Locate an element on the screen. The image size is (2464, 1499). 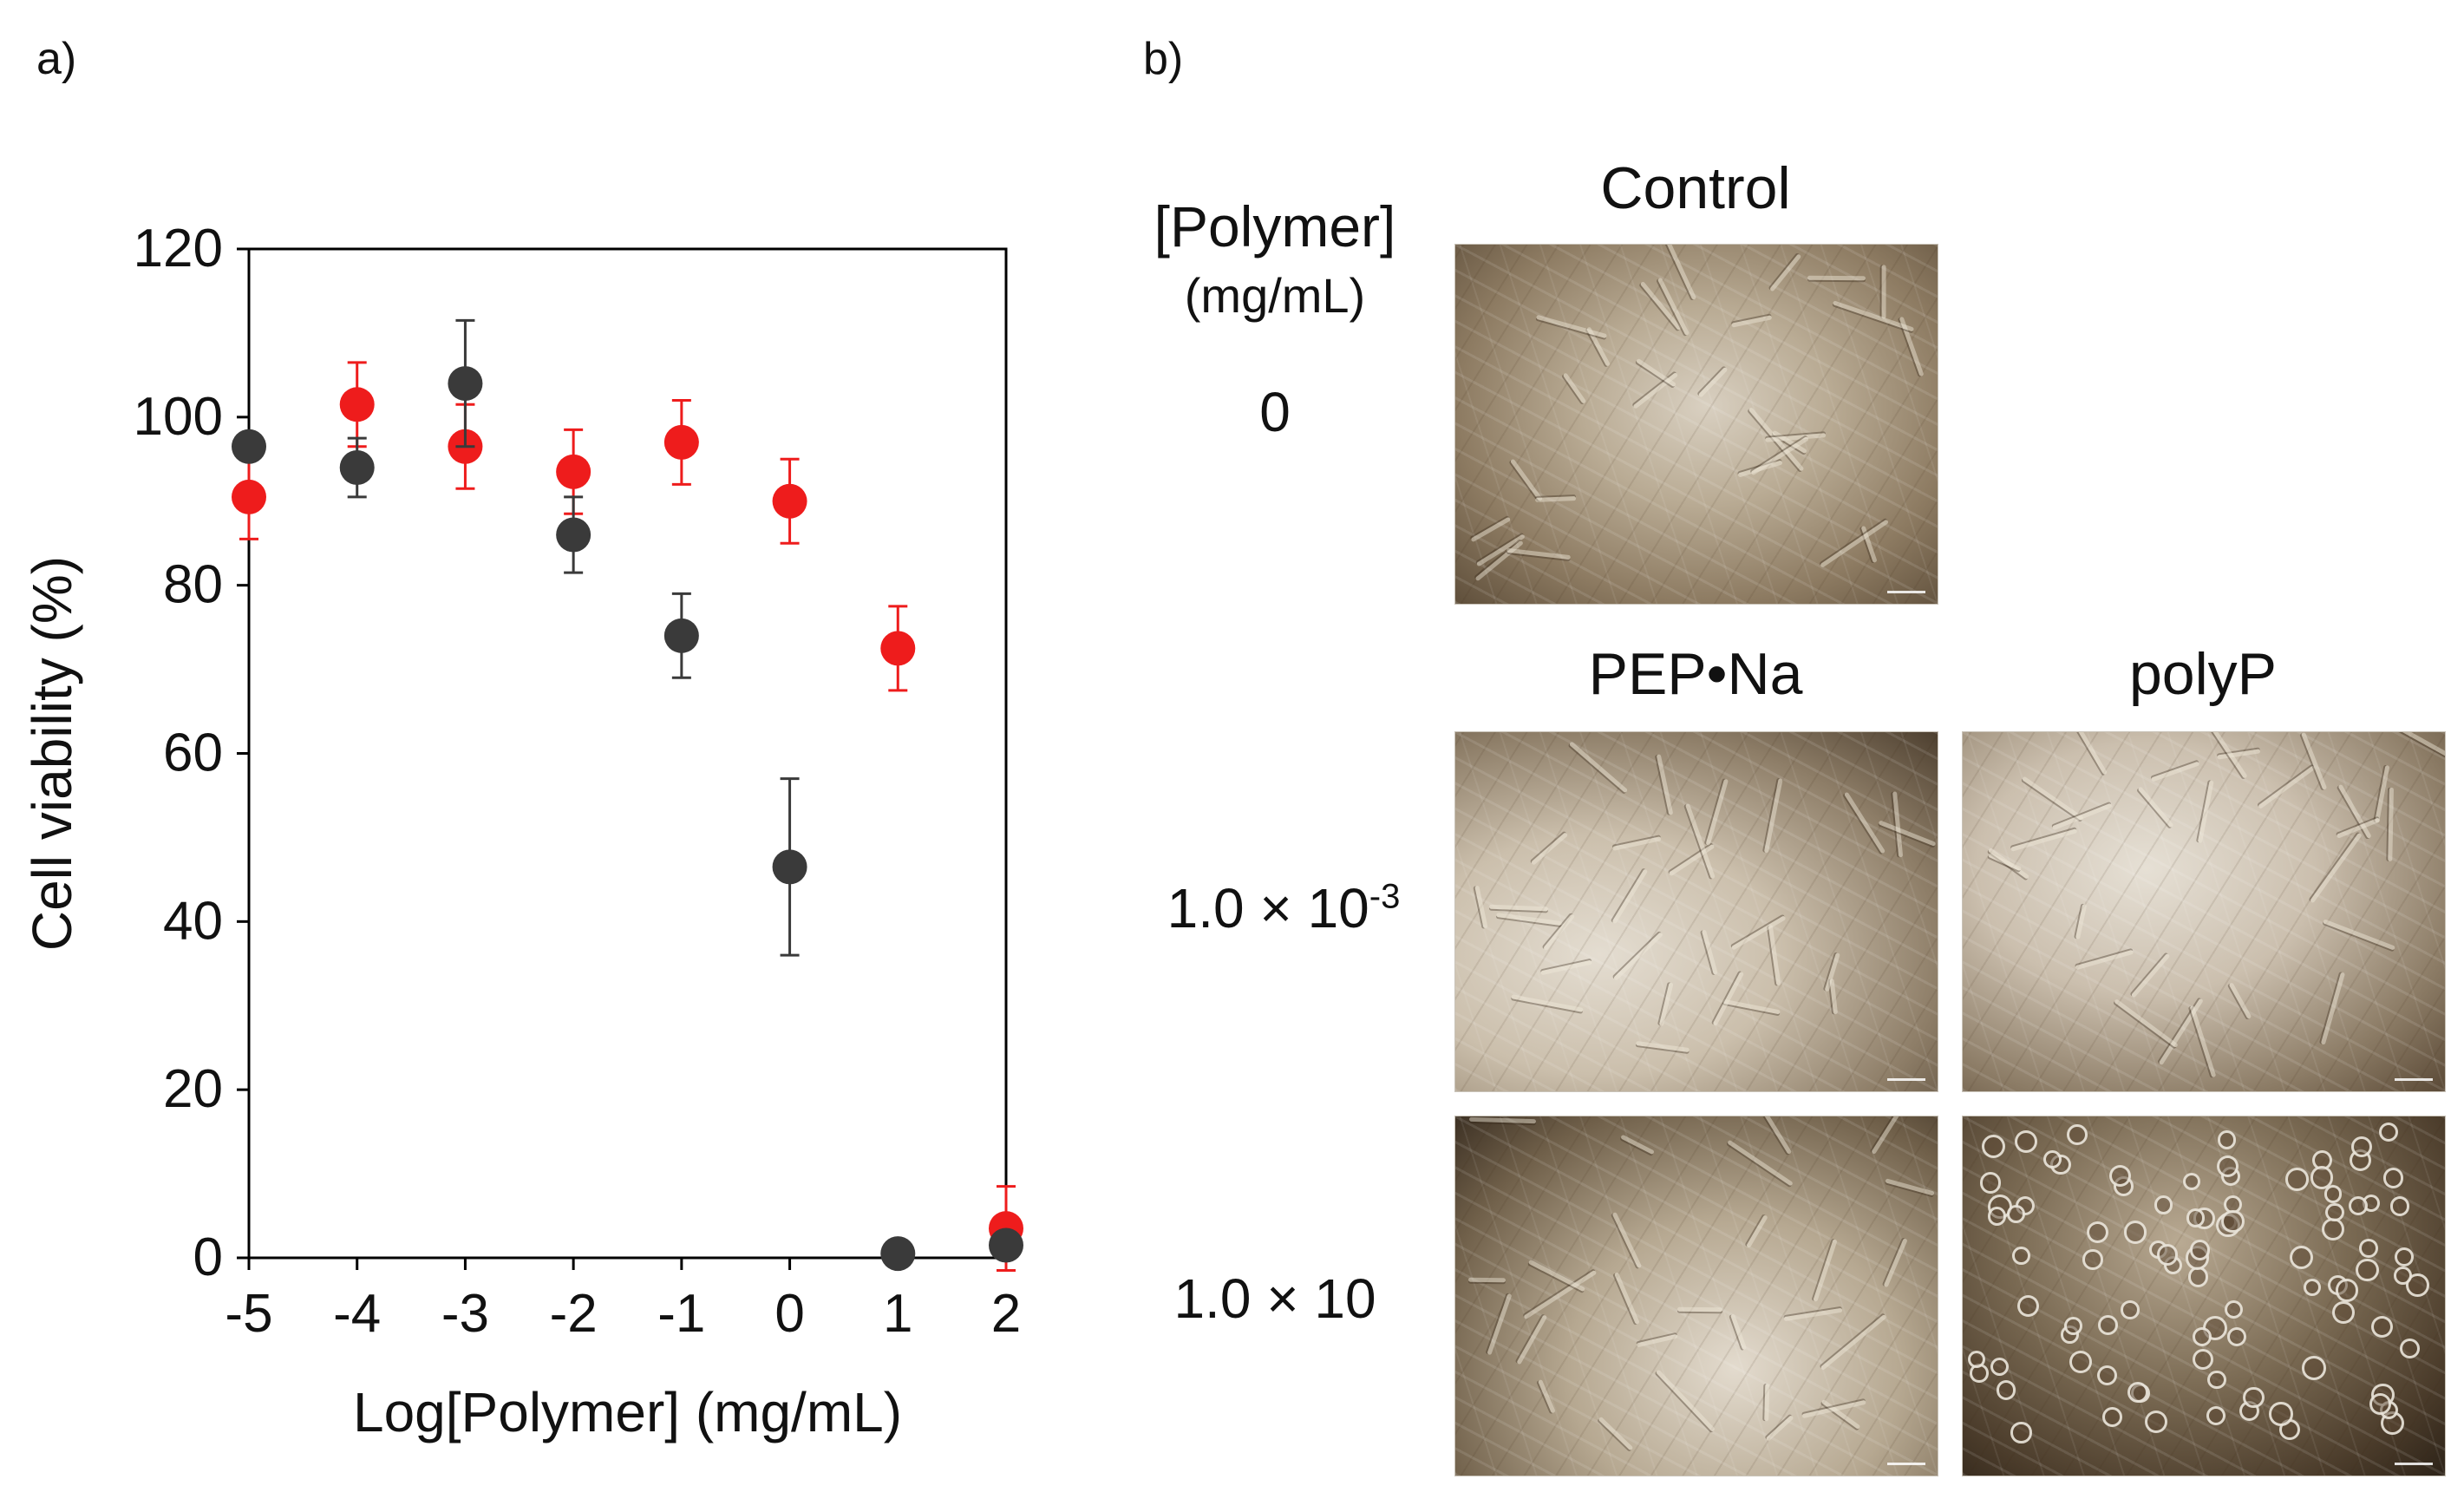
row-label-low: 1.0 × 10-3 is located at coordinates (1283, 908).